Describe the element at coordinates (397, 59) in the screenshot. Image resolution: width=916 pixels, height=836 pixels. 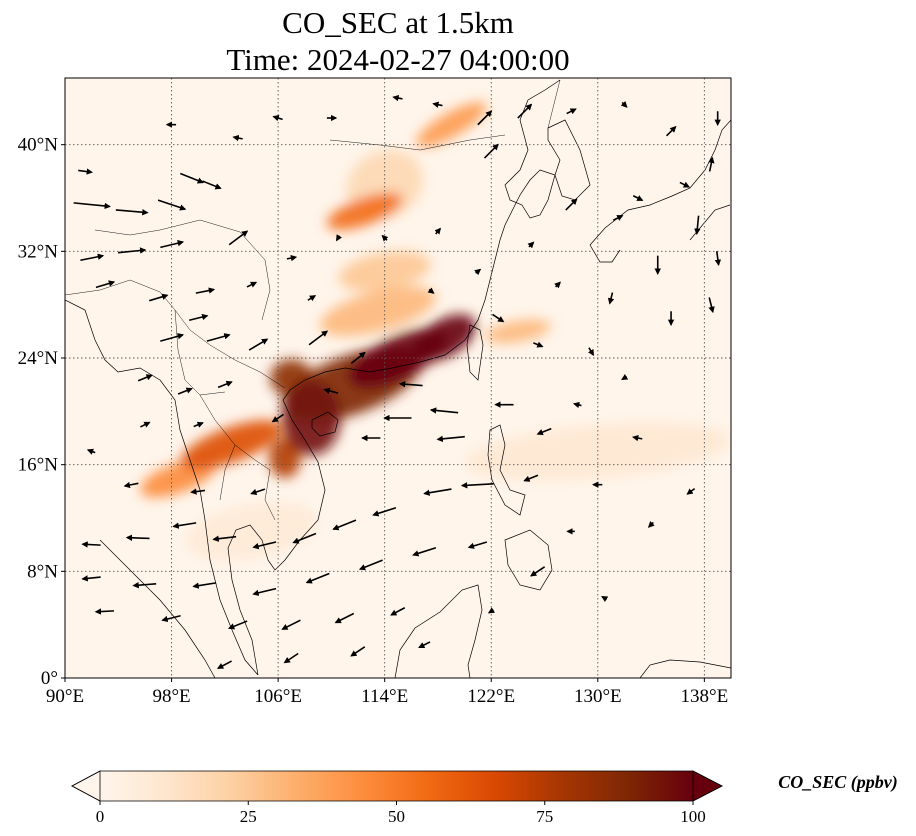
I see `title-line-2: Time: 2024-02-27 04:00:00` at that location.